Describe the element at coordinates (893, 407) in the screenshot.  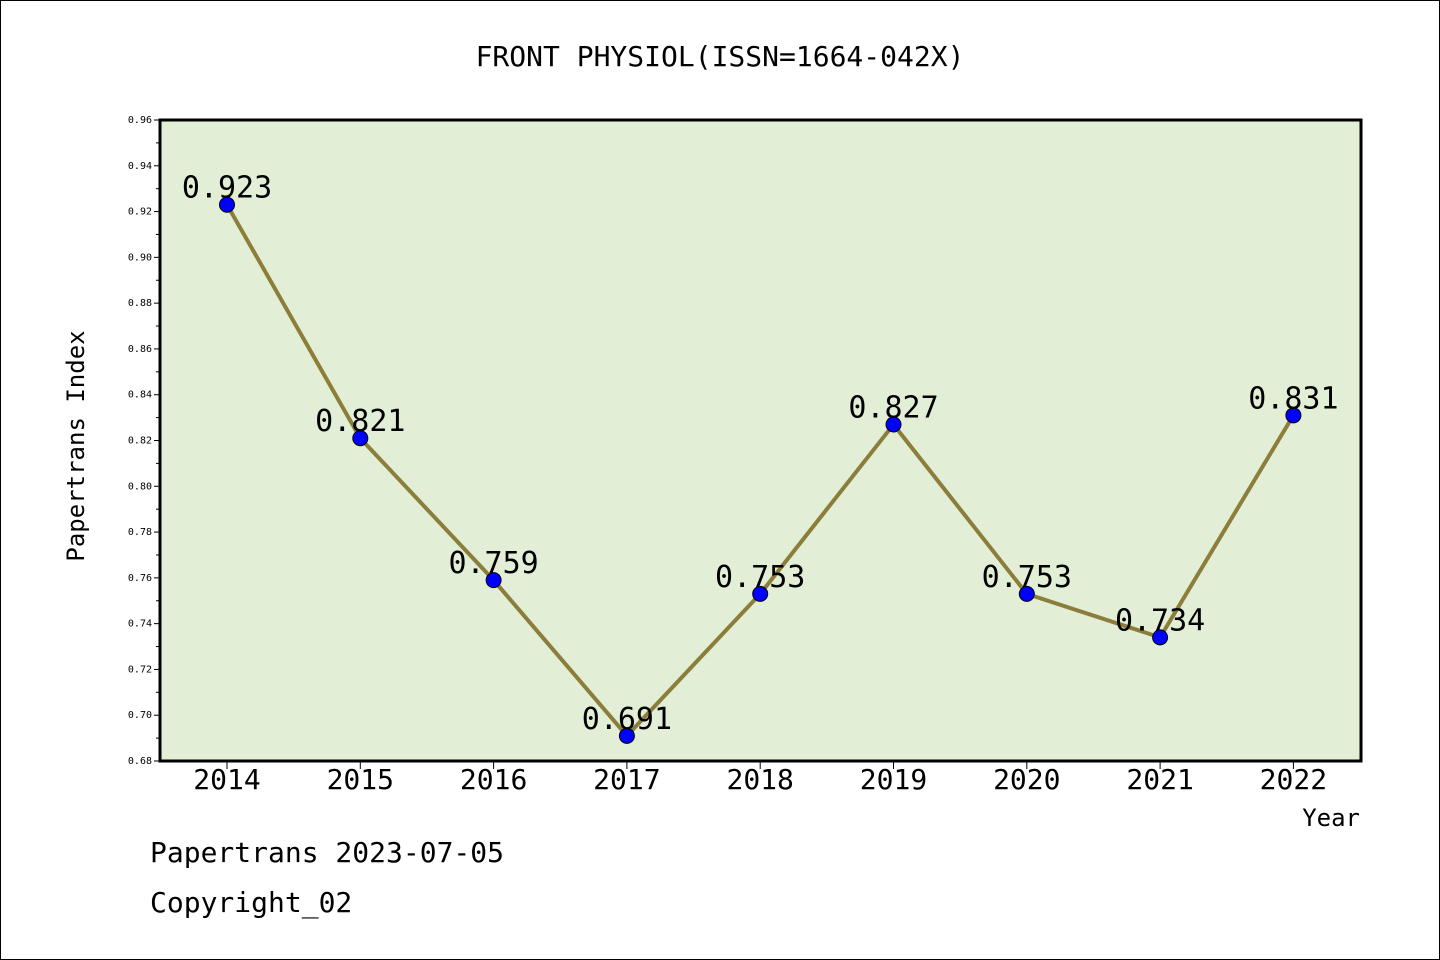
I see `data-label: 0.827` at that location.